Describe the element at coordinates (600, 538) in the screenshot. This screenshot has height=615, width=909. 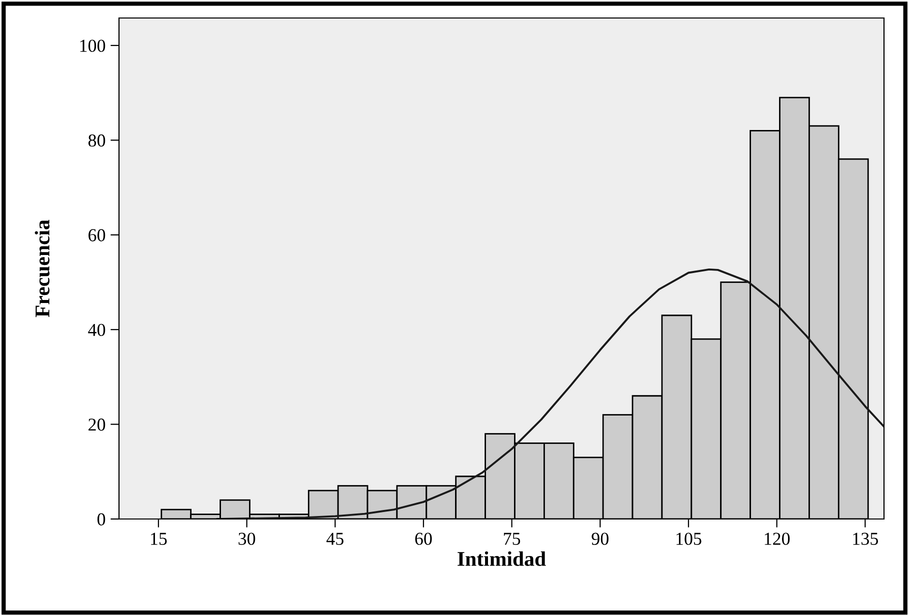
I see `x-tick-label: 90` at that location.